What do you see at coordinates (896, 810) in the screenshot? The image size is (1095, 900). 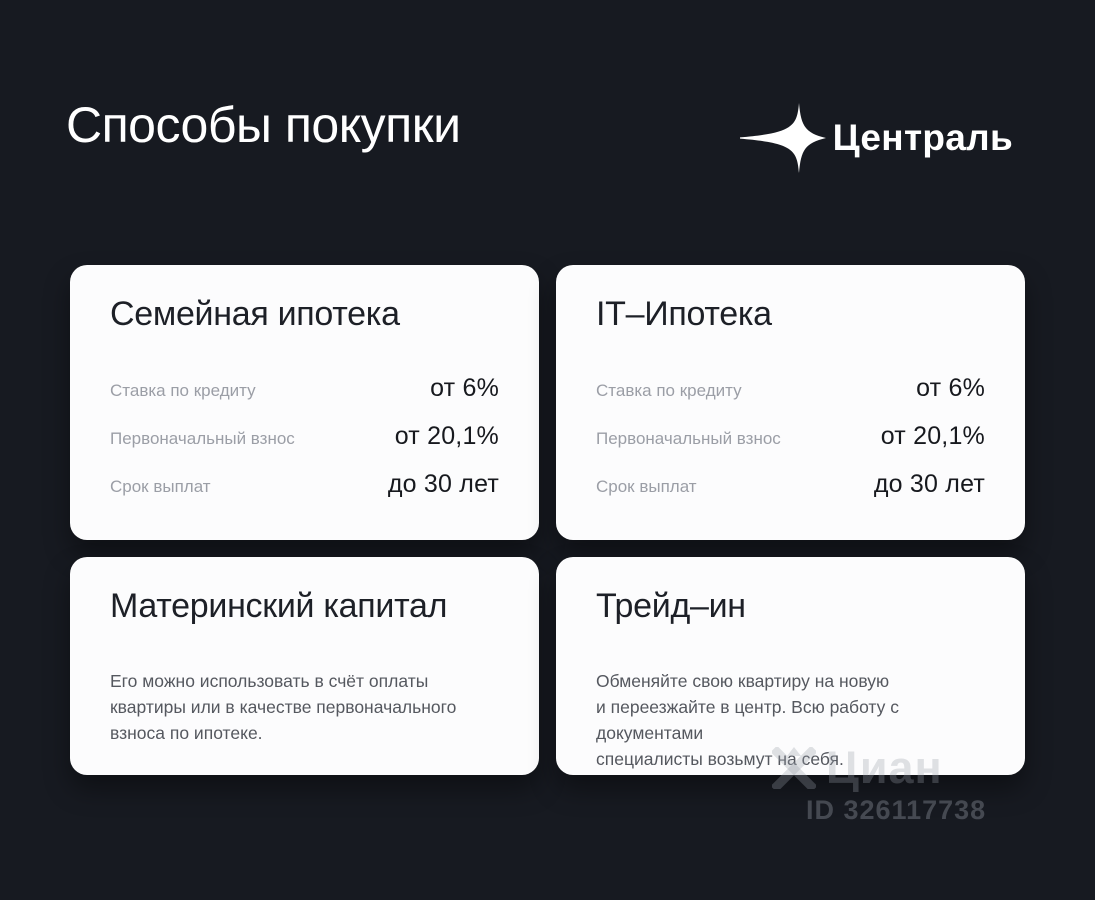 I see `listing-id-text: ID 326117738` at bounding box center [896, 810].